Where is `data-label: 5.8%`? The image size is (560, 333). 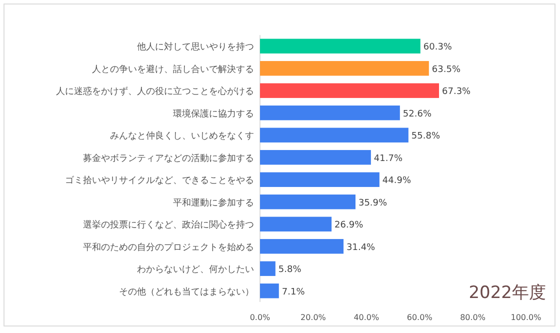
data-label: 5.8% is located at coordinates (290, 270).